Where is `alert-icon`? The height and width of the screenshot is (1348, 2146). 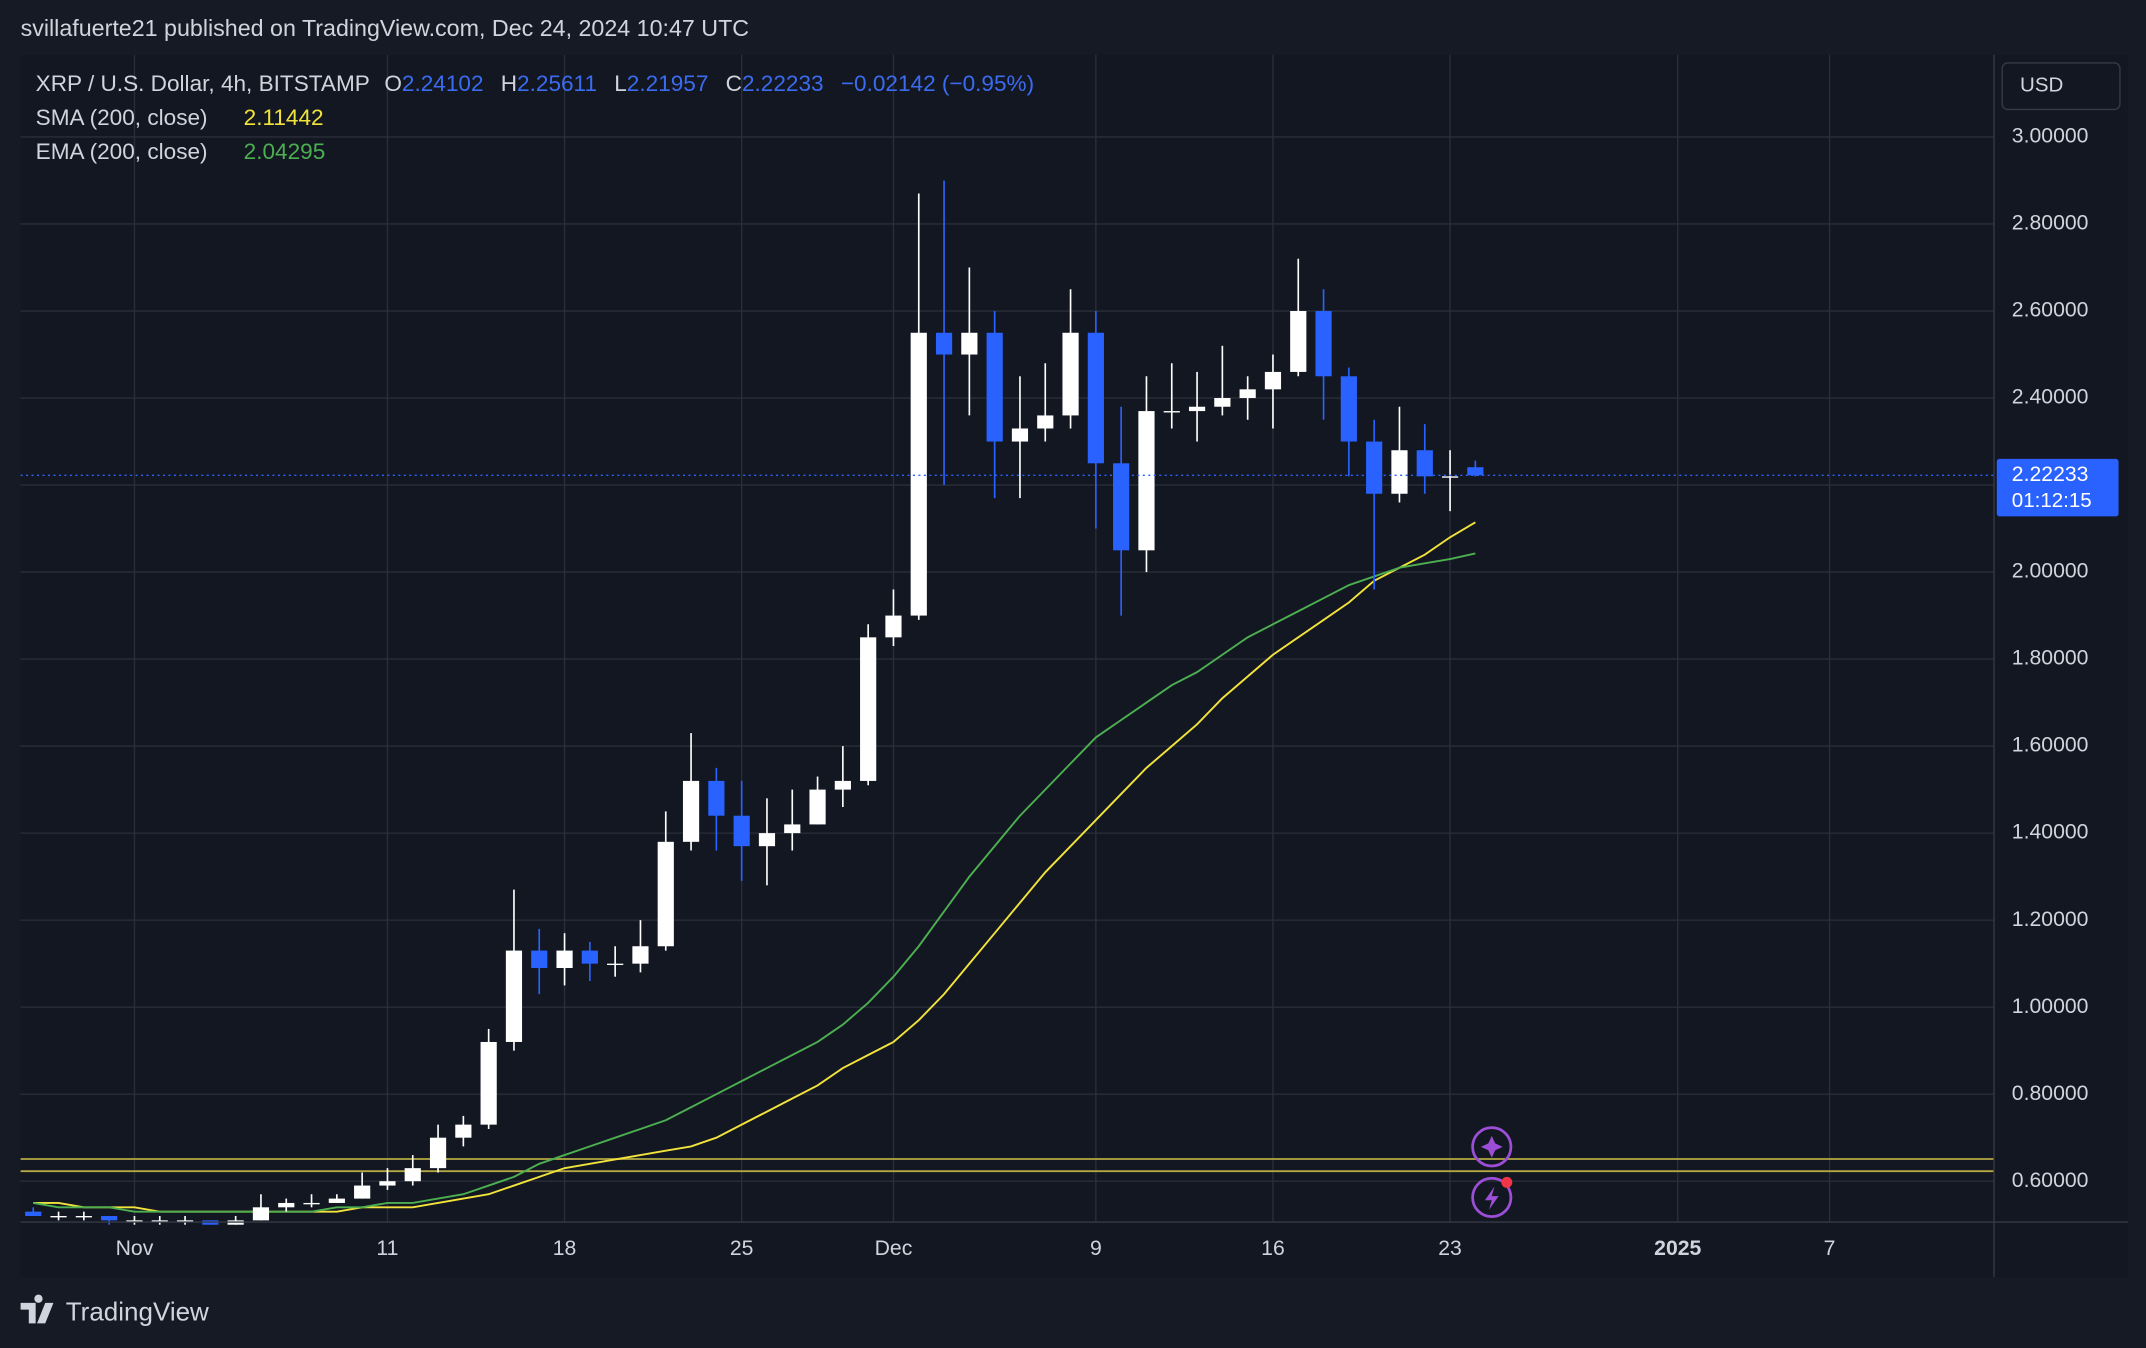 alert-icon is located at coordinates (1492, 1197).